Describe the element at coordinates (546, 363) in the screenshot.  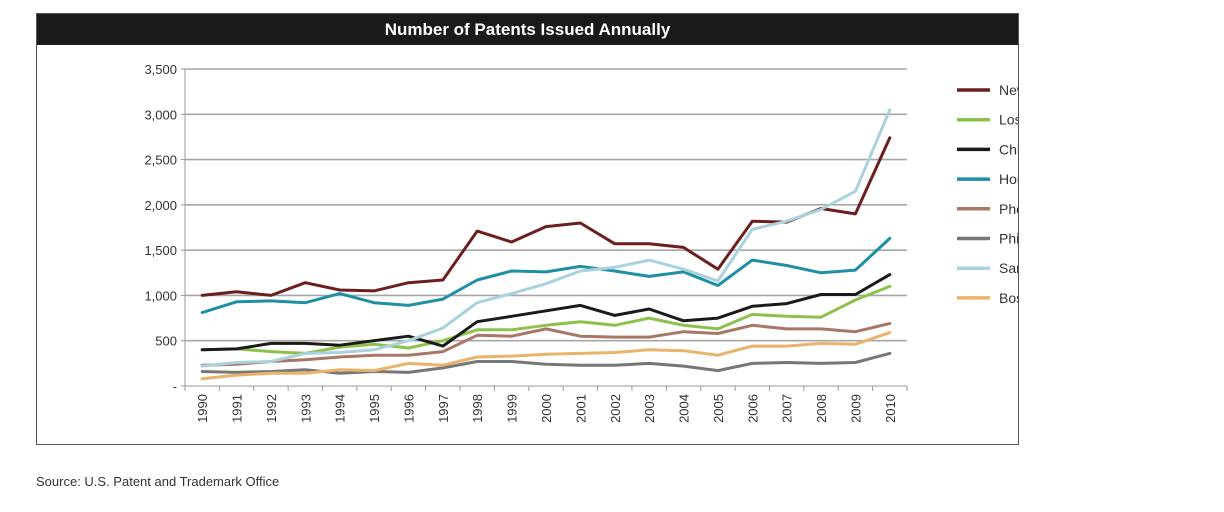
I see `series-line-philadelphia` at that location.